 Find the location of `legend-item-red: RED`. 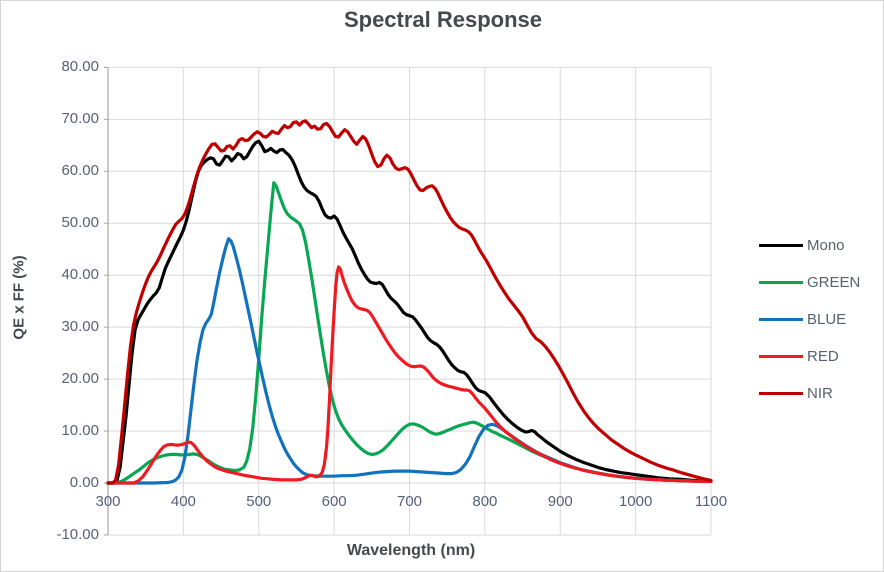

legend-item-red: RED is located at coordinates (819, 356).